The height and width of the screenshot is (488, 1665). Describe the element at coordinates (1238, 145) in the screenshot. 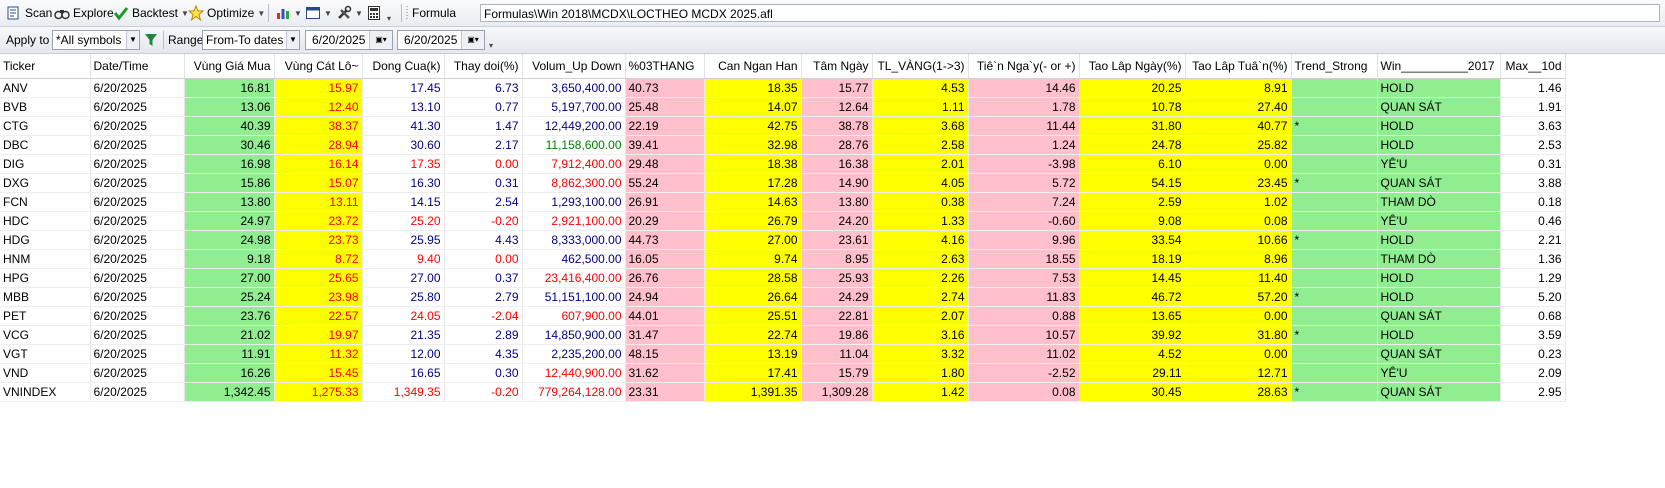

I see `cell-tltuan: 25.82` at that location.